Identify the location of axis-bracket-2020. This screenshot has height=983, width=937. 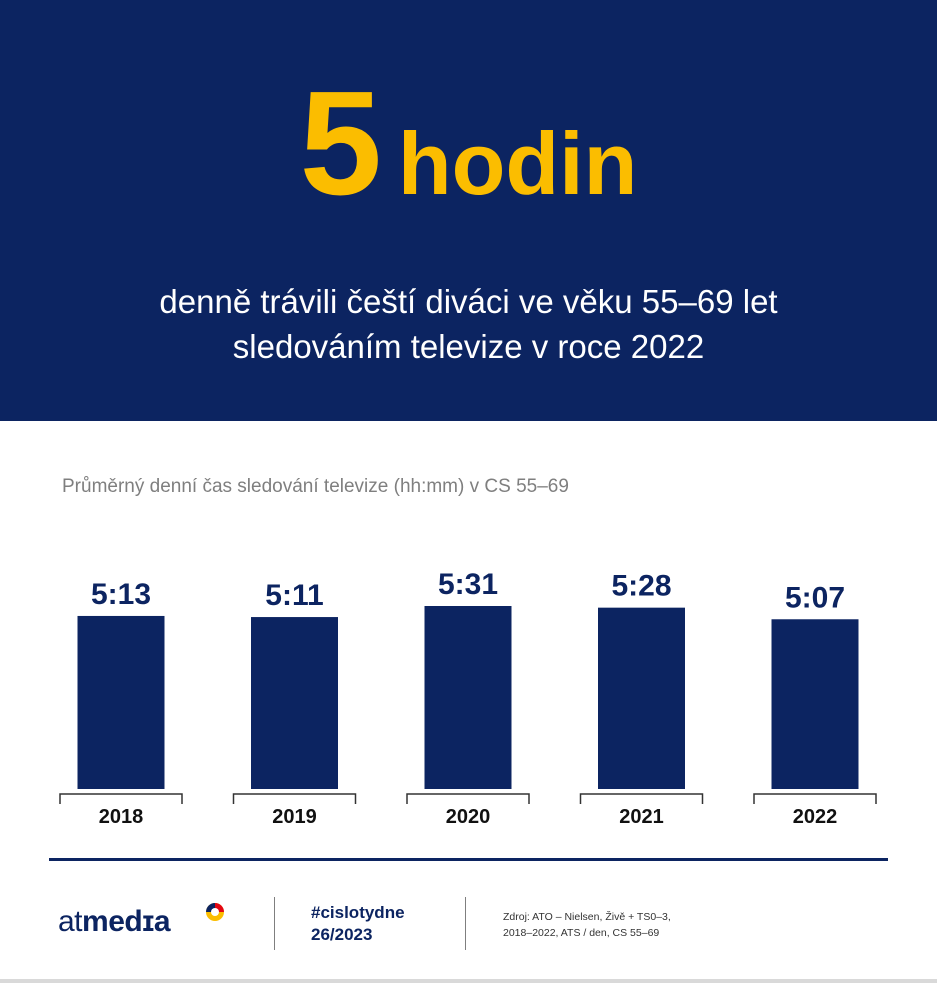
(468, 798).